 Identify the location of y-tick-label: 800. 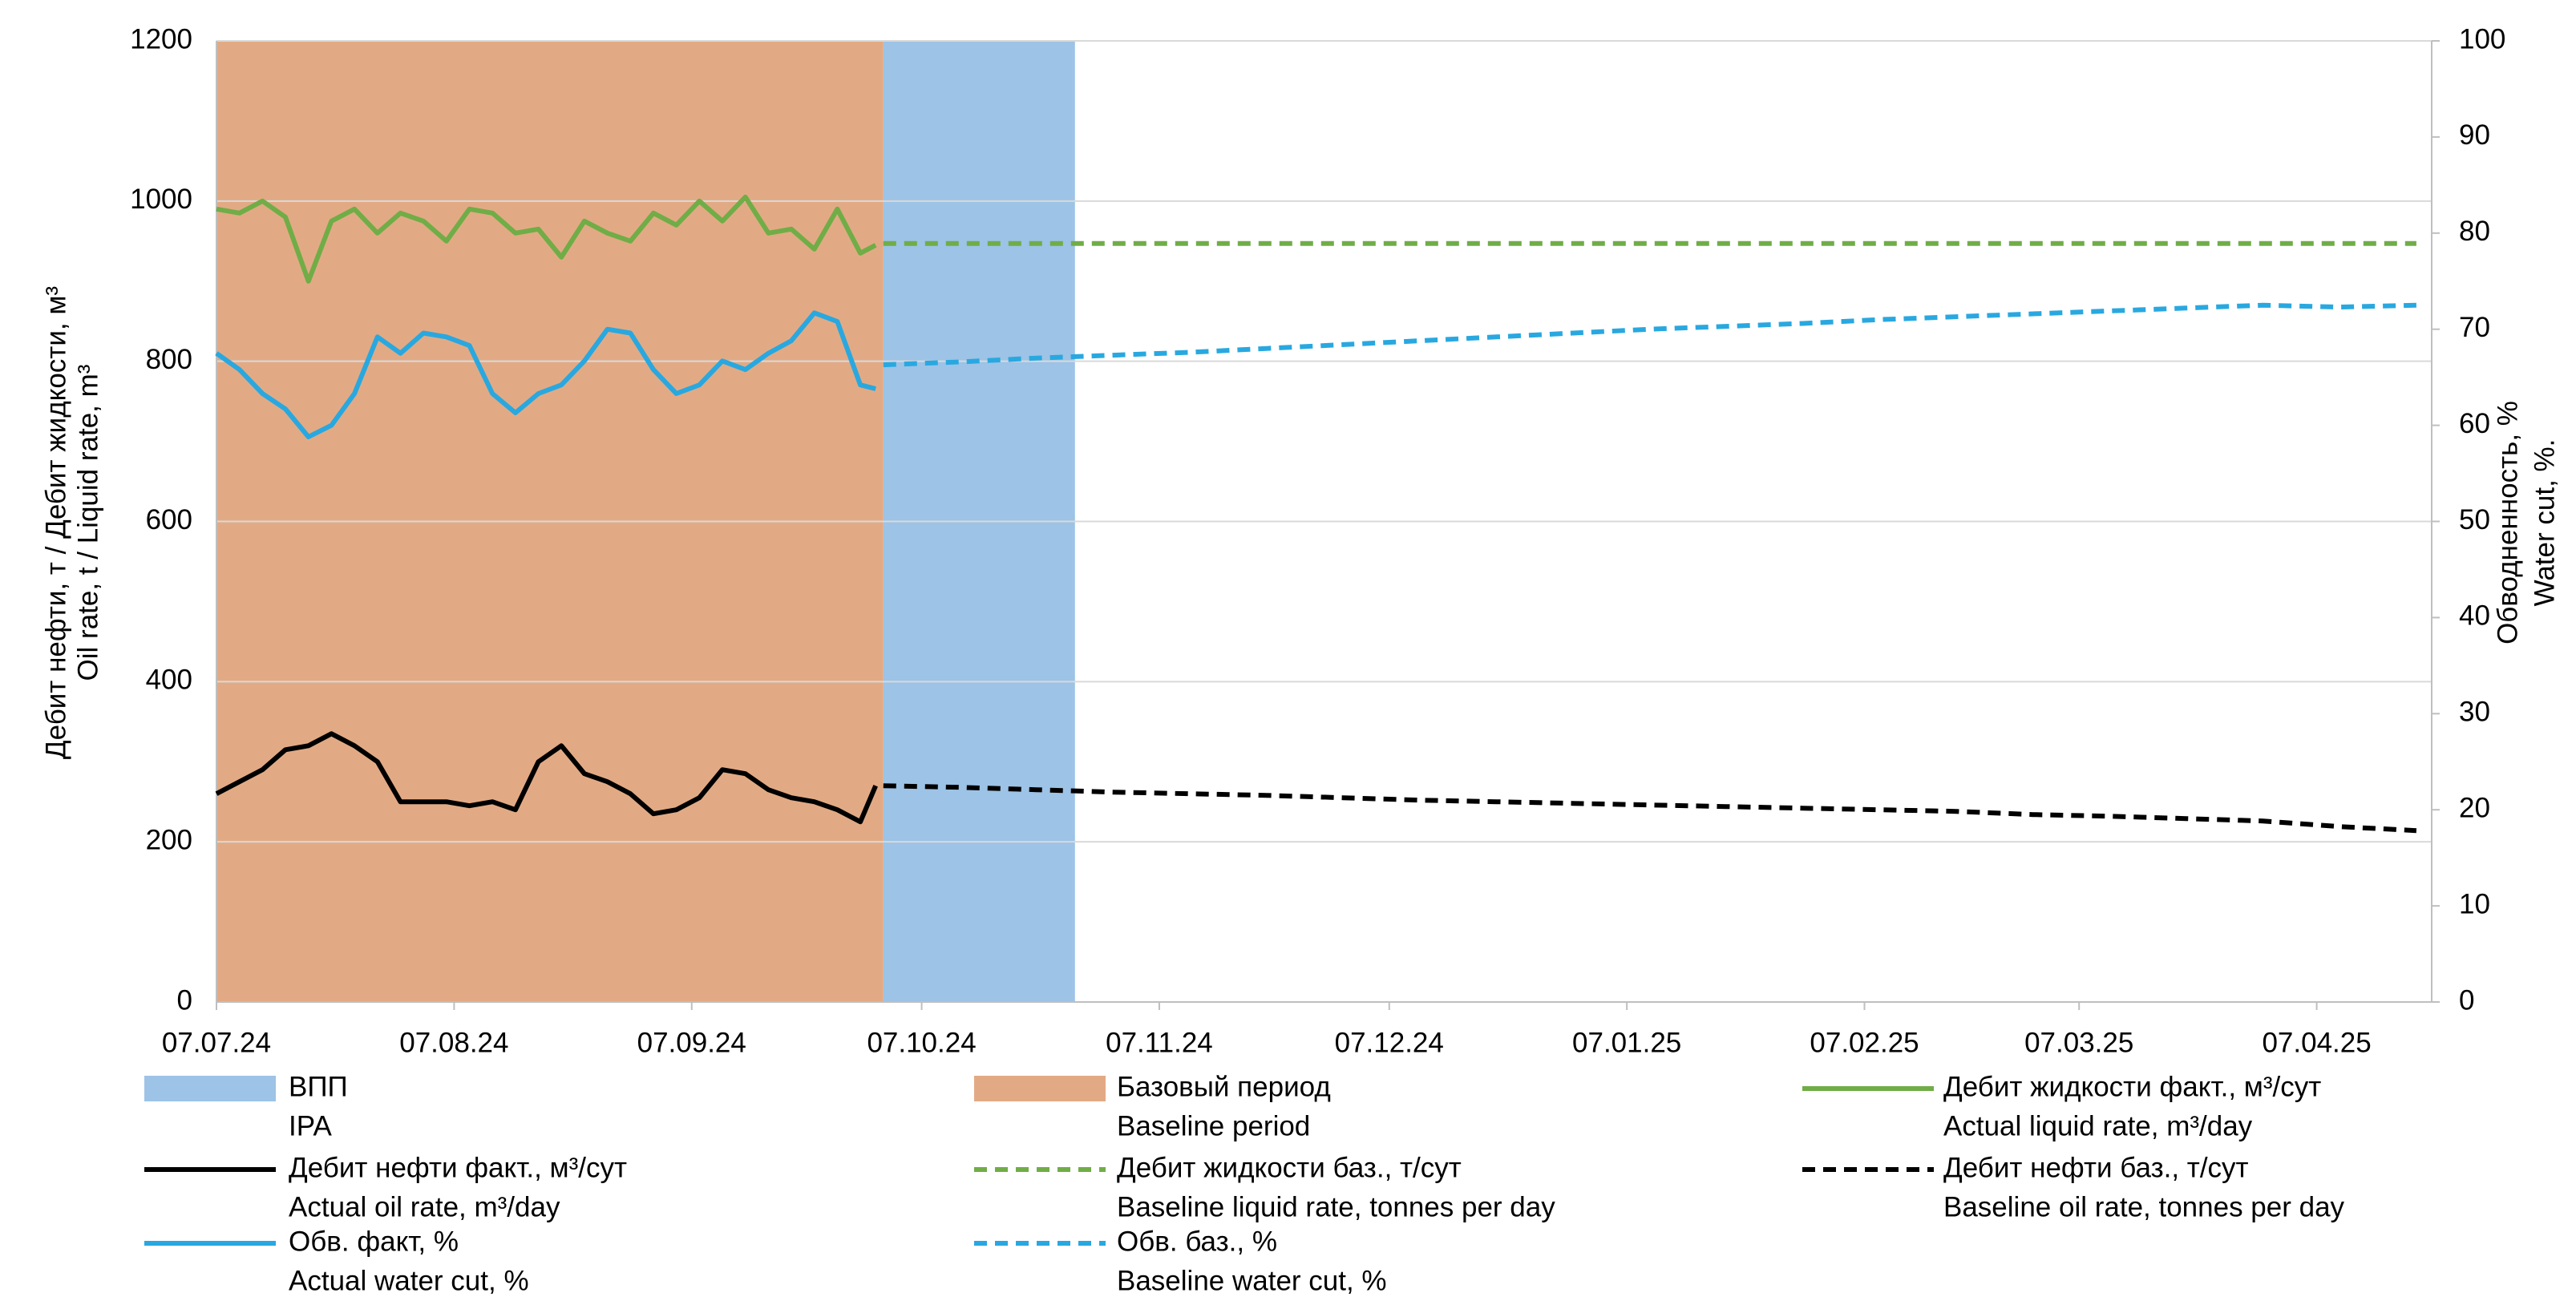
(169, 360).